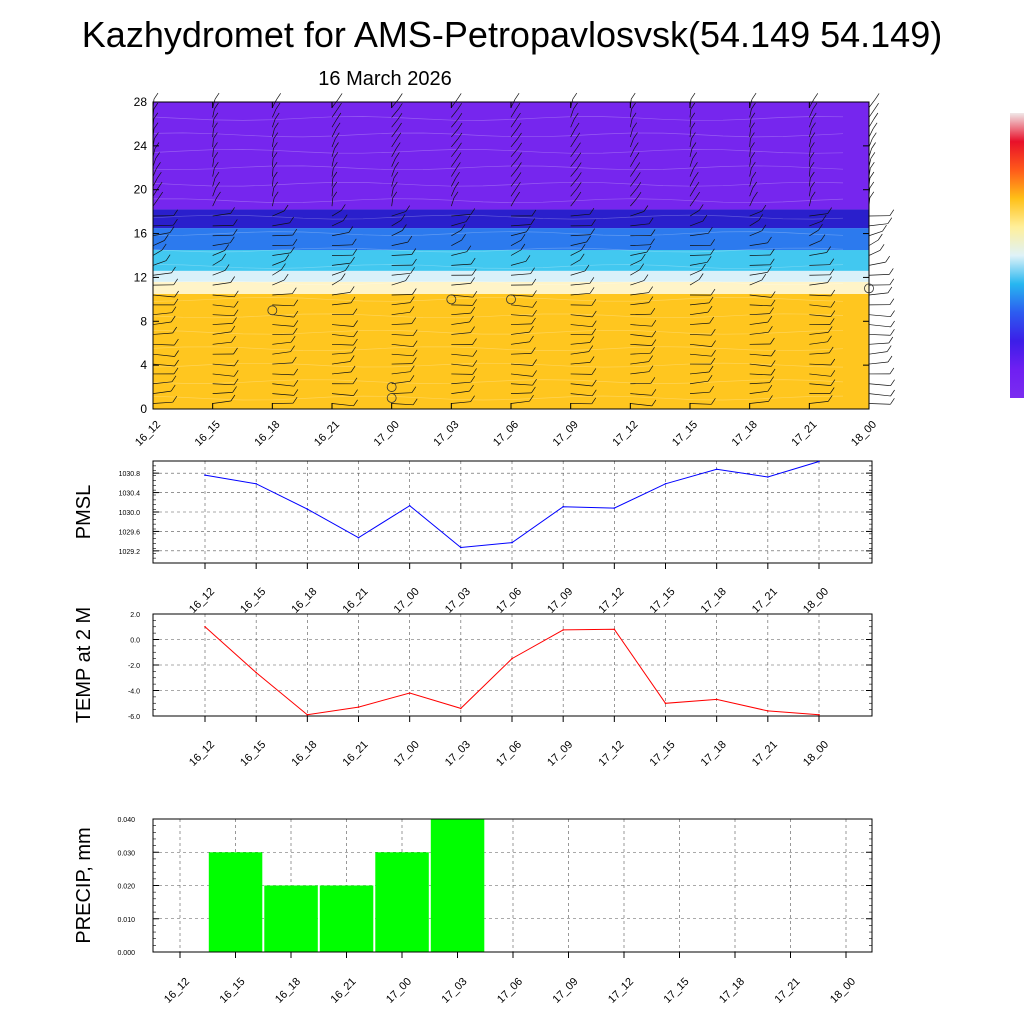 The width and height of the screenshot is (1024, 1024). I want to click on precip-bar, so click(291, 918).